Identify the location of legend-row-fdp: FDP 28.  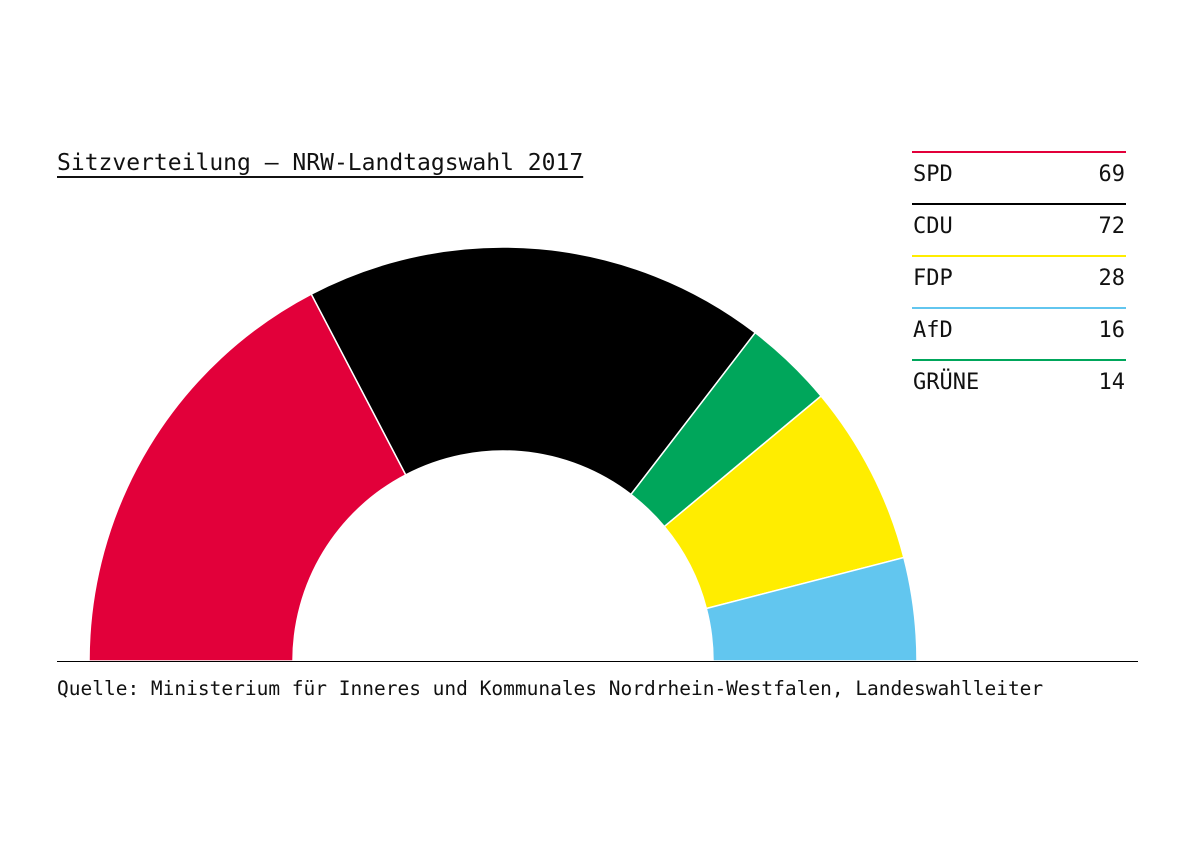
(1019, 280).